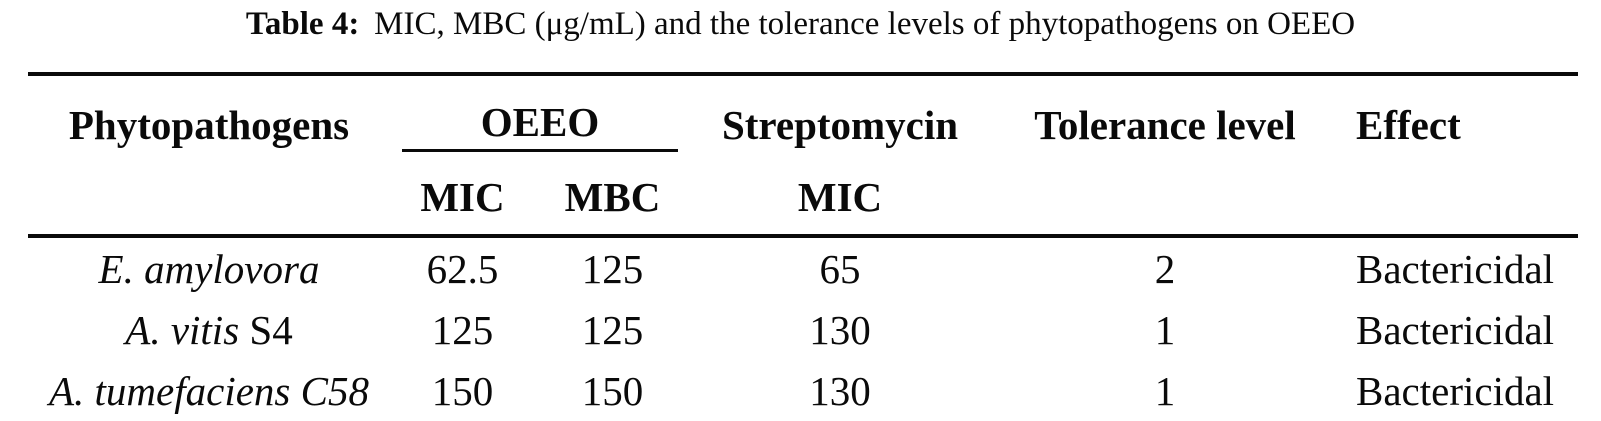  I want to click on col-header-phytopathogens: Phytopathogens, so click(209, 115).